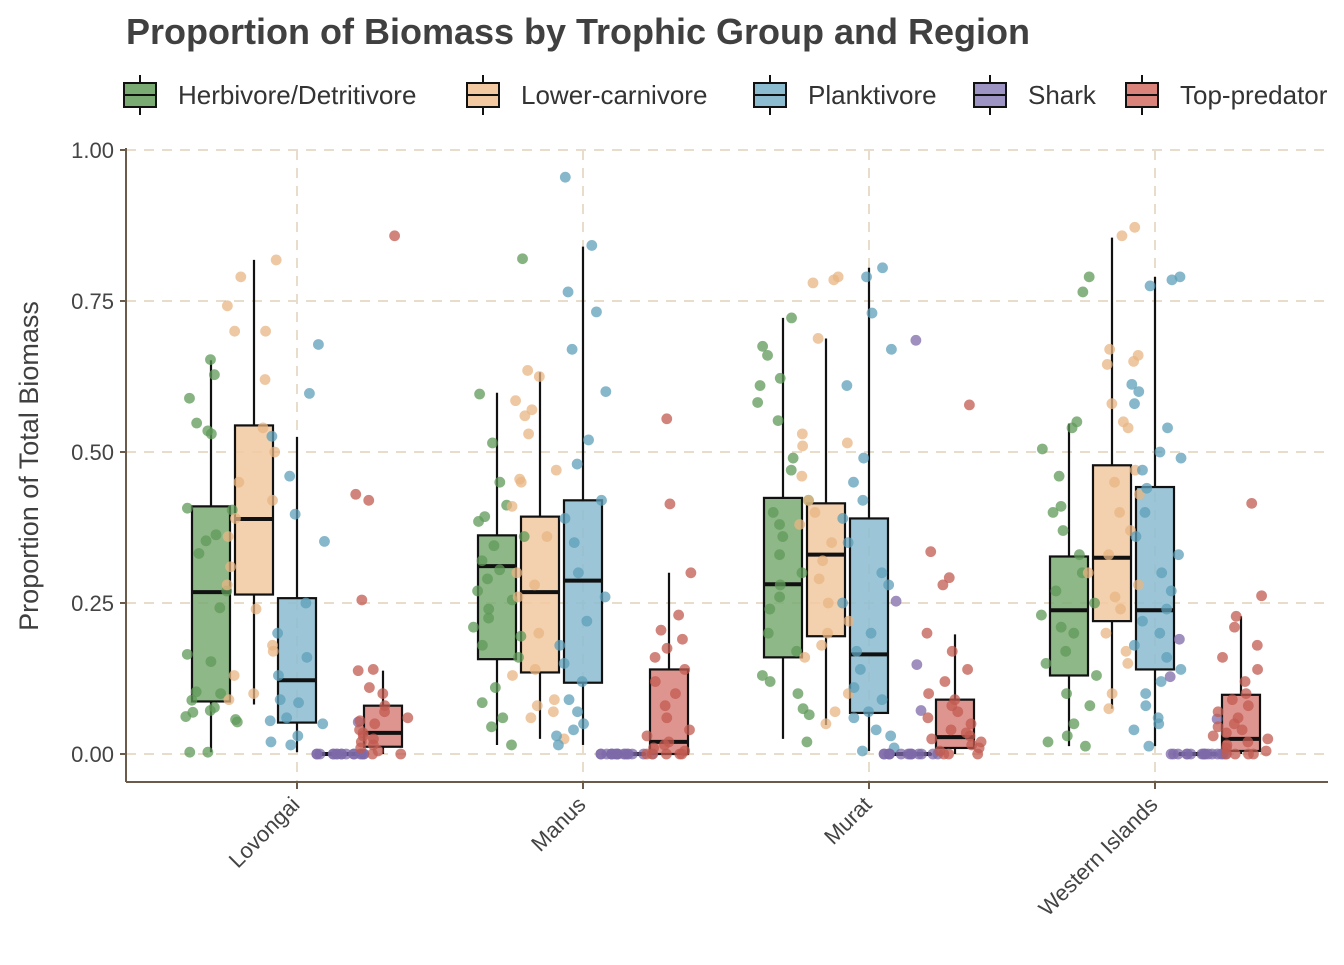  I want to click on x-tick-label: Murat, so click(847, 820).